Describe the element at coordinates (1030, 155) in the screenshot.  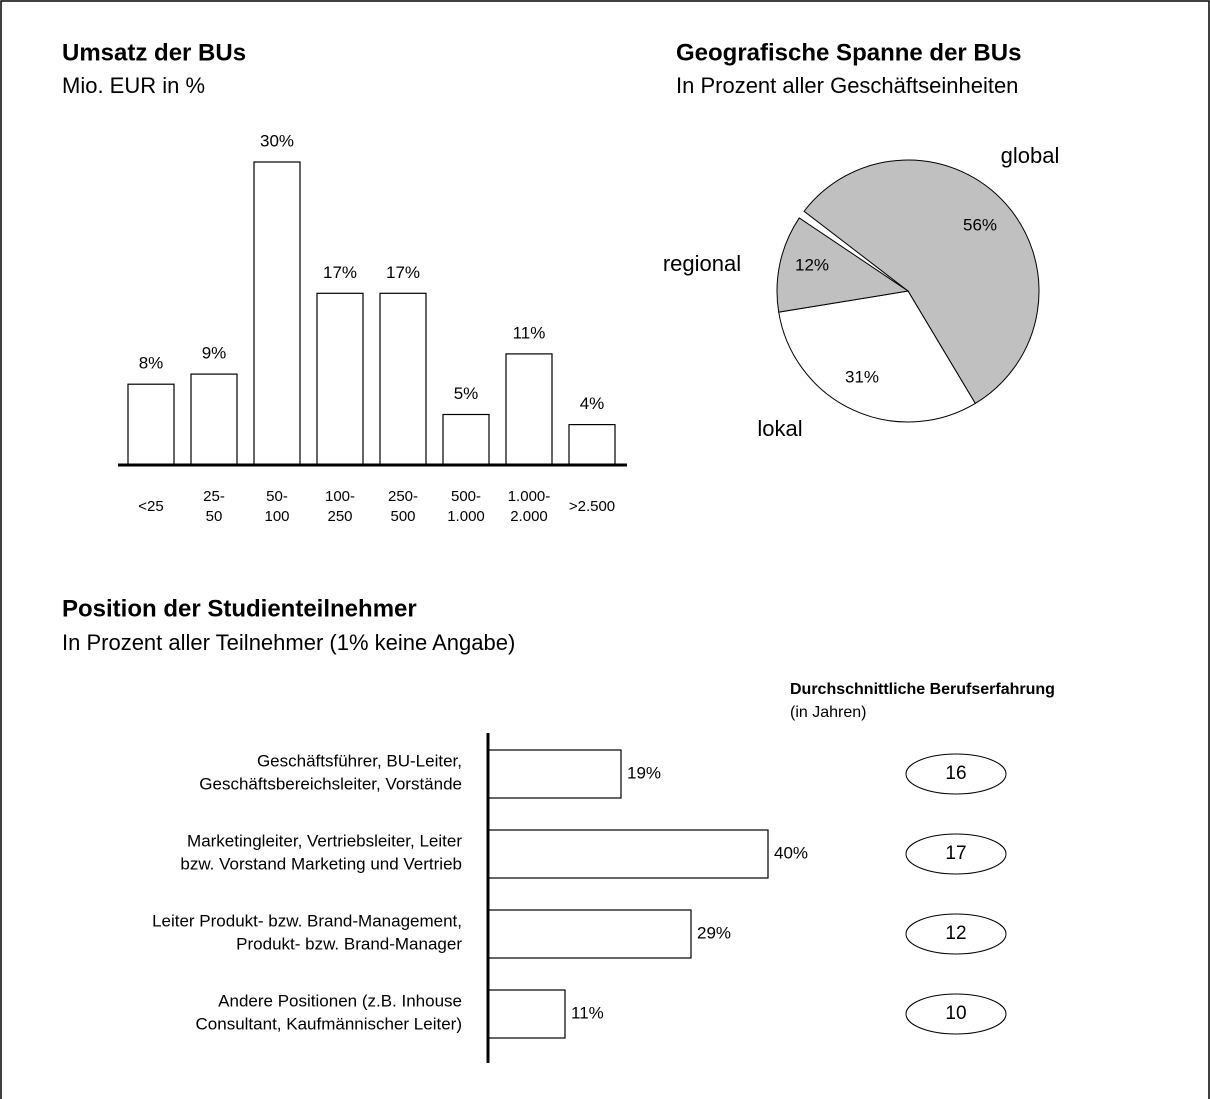
I see `slice-label: global` at that location.